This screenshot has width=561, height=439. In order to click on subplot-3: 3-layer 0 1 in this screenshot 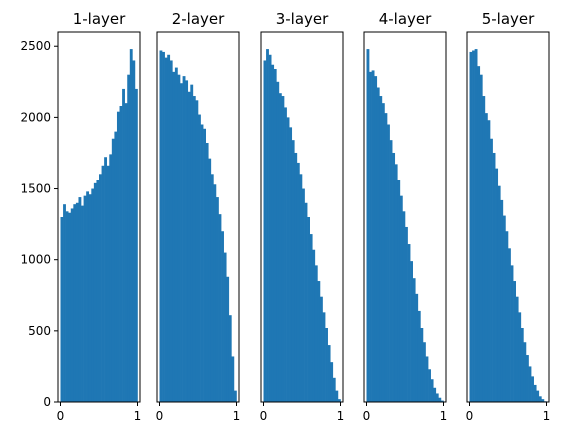, I will do `click(302, 216)`.